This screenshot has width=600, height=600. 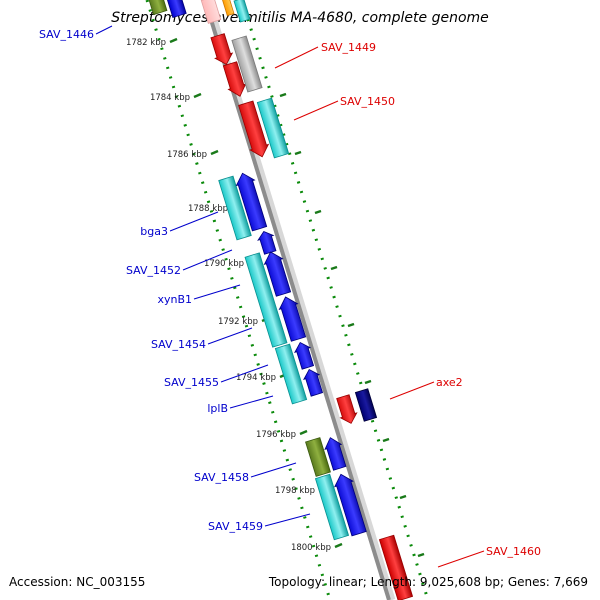 What do you see at coordinates (208, 209) in the screenshot?
I see `tick-label: 1788 kbp` at bounding box center [208, 209].